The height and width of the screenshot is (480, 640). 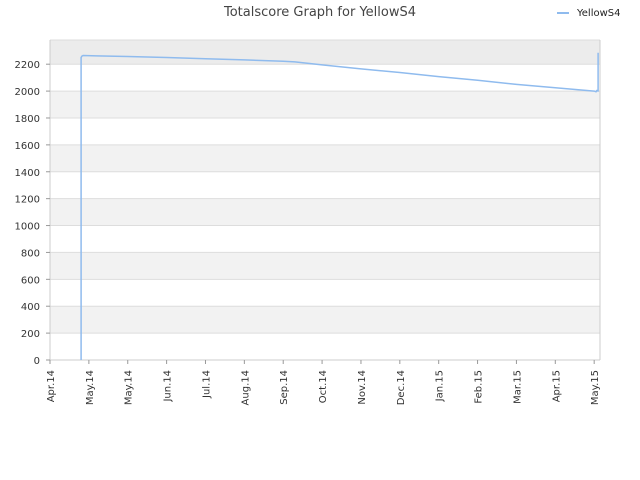 I want to click on y-tick-label: 400, so click(x=30, y=307).